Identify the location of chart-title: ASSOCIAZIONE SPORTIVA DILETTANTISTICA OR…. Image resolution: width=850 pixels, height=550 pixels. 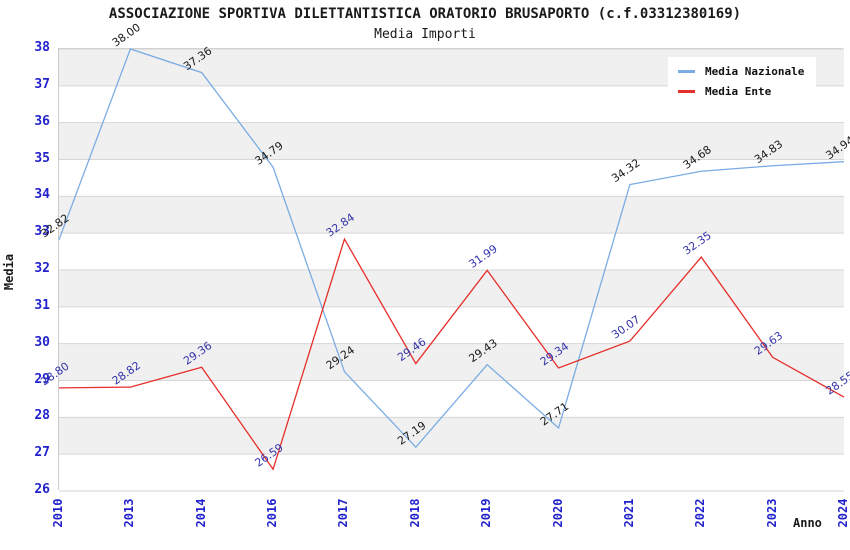
(425, 14).